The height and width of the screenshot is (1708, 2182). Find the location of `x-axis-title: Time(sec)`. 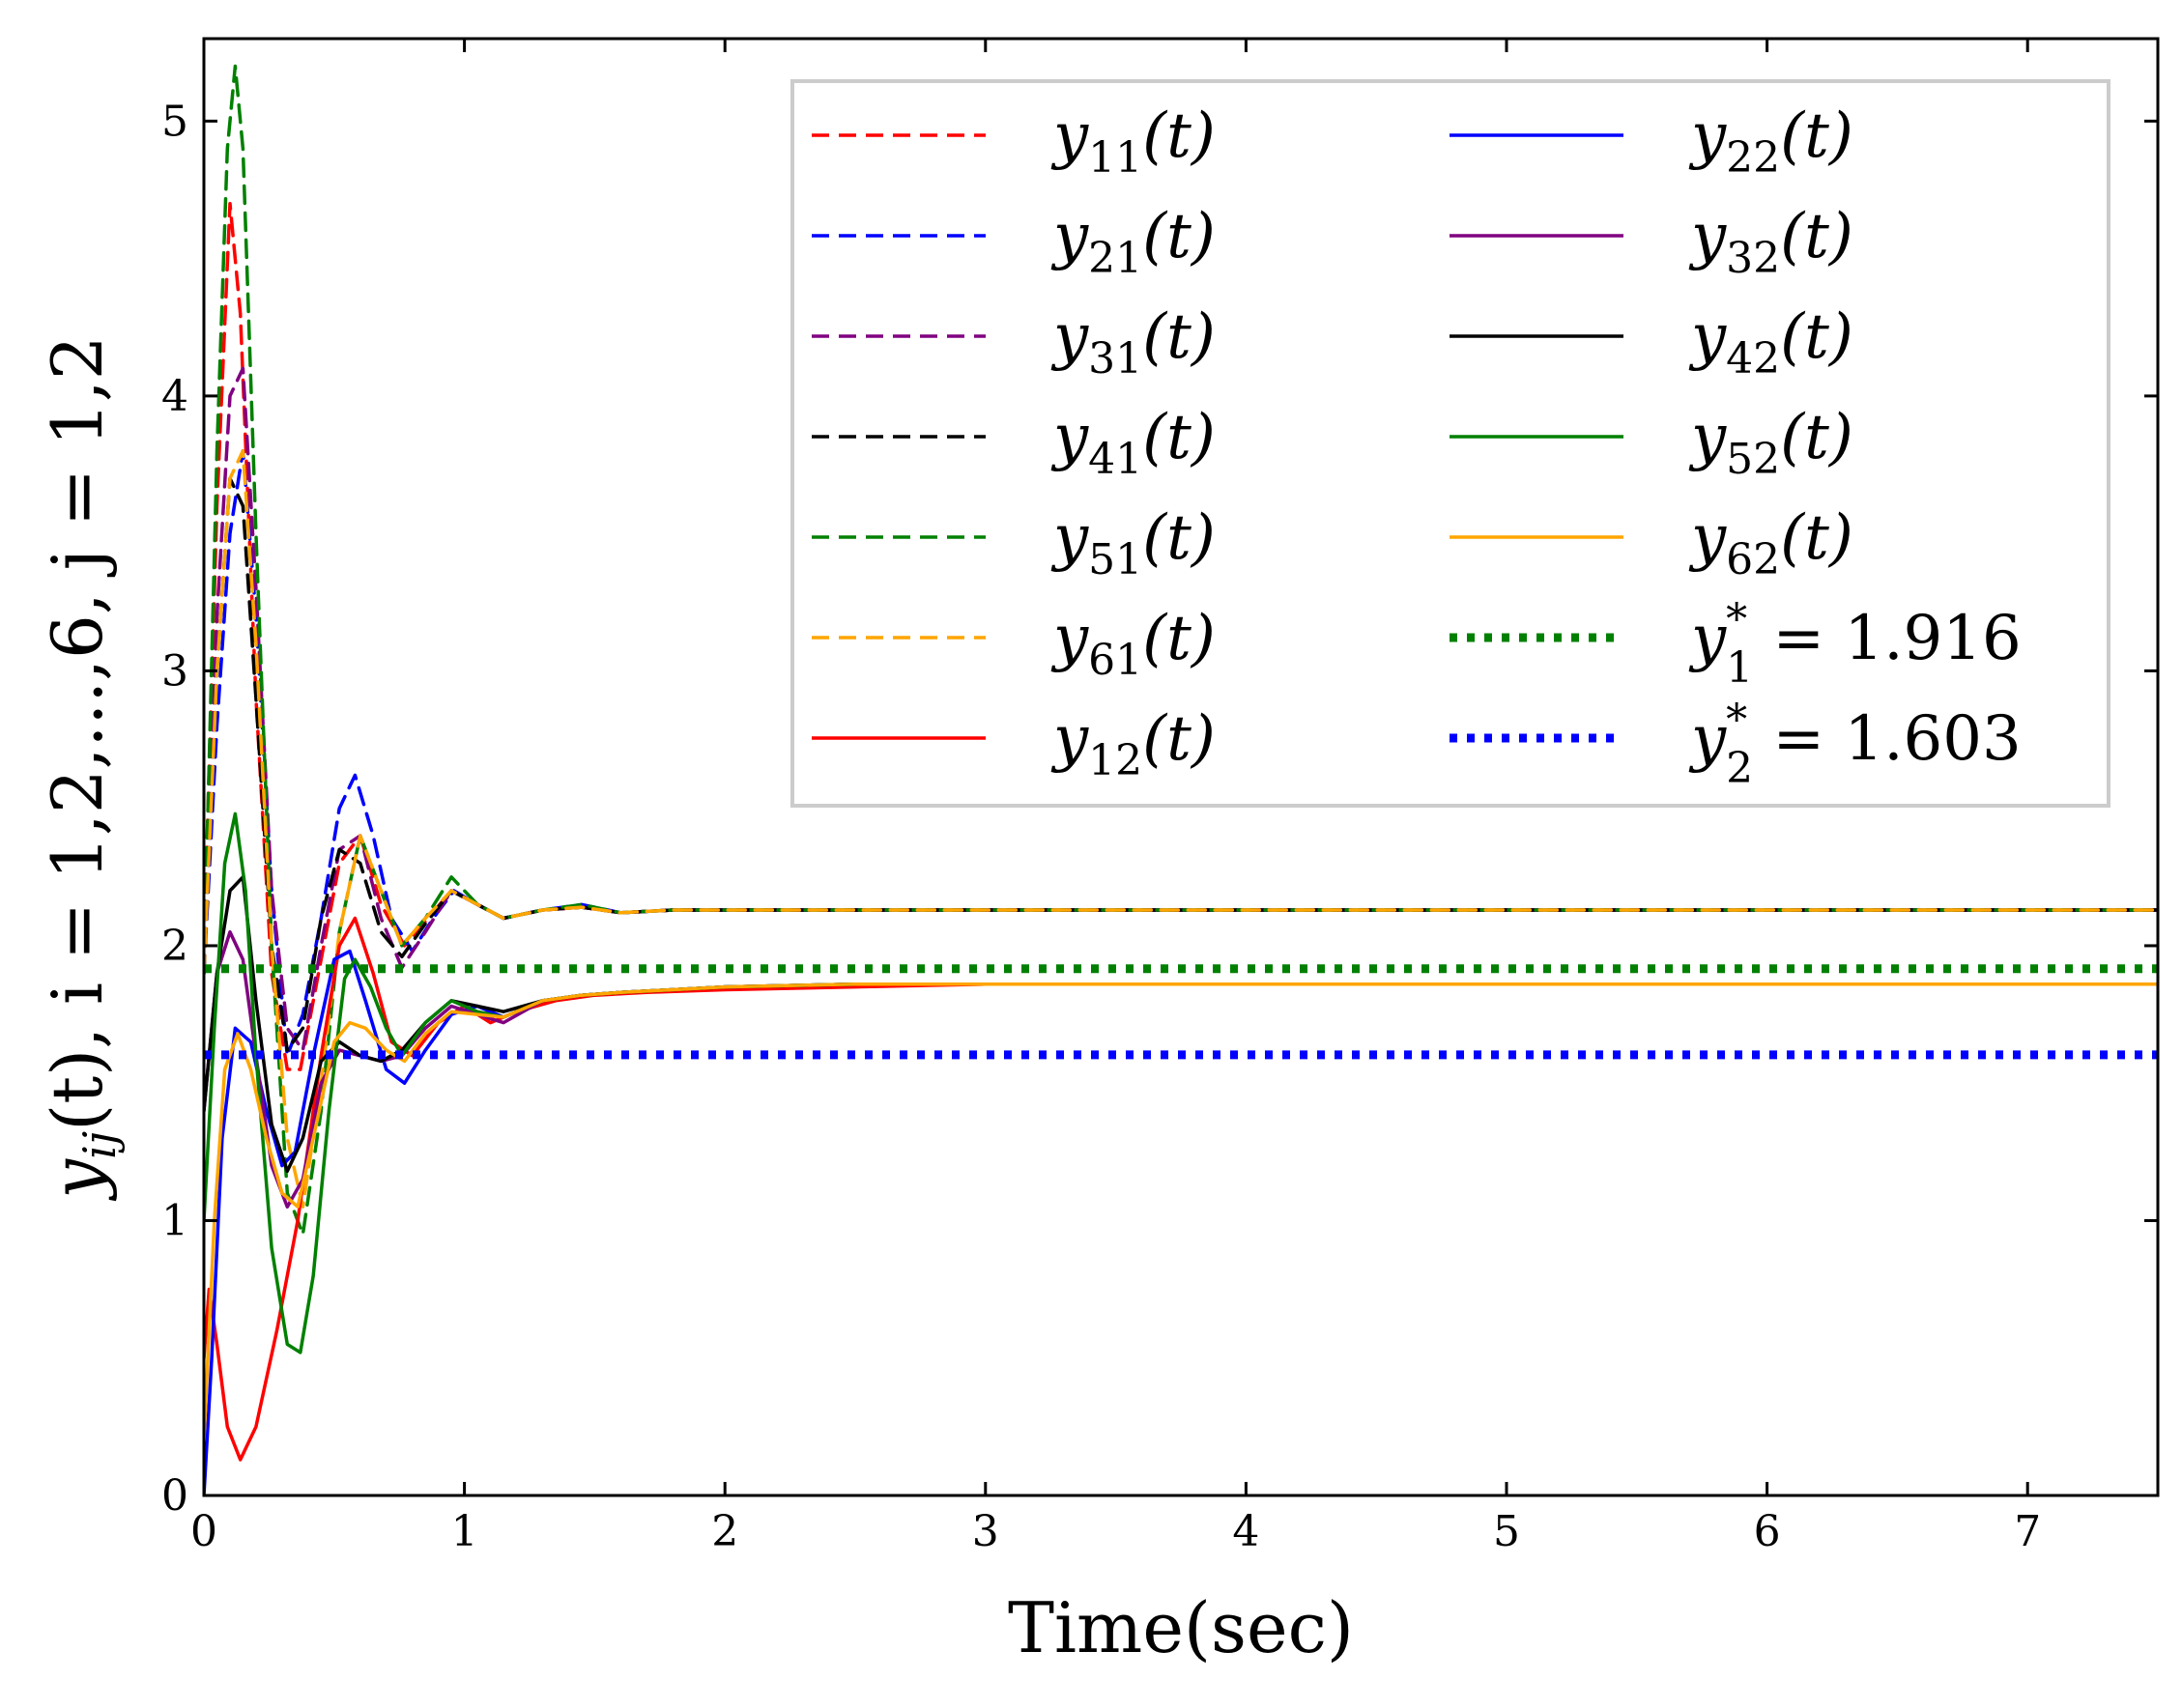

x-axis-title: Time(sec) is located at coordinates (1181, 1627).